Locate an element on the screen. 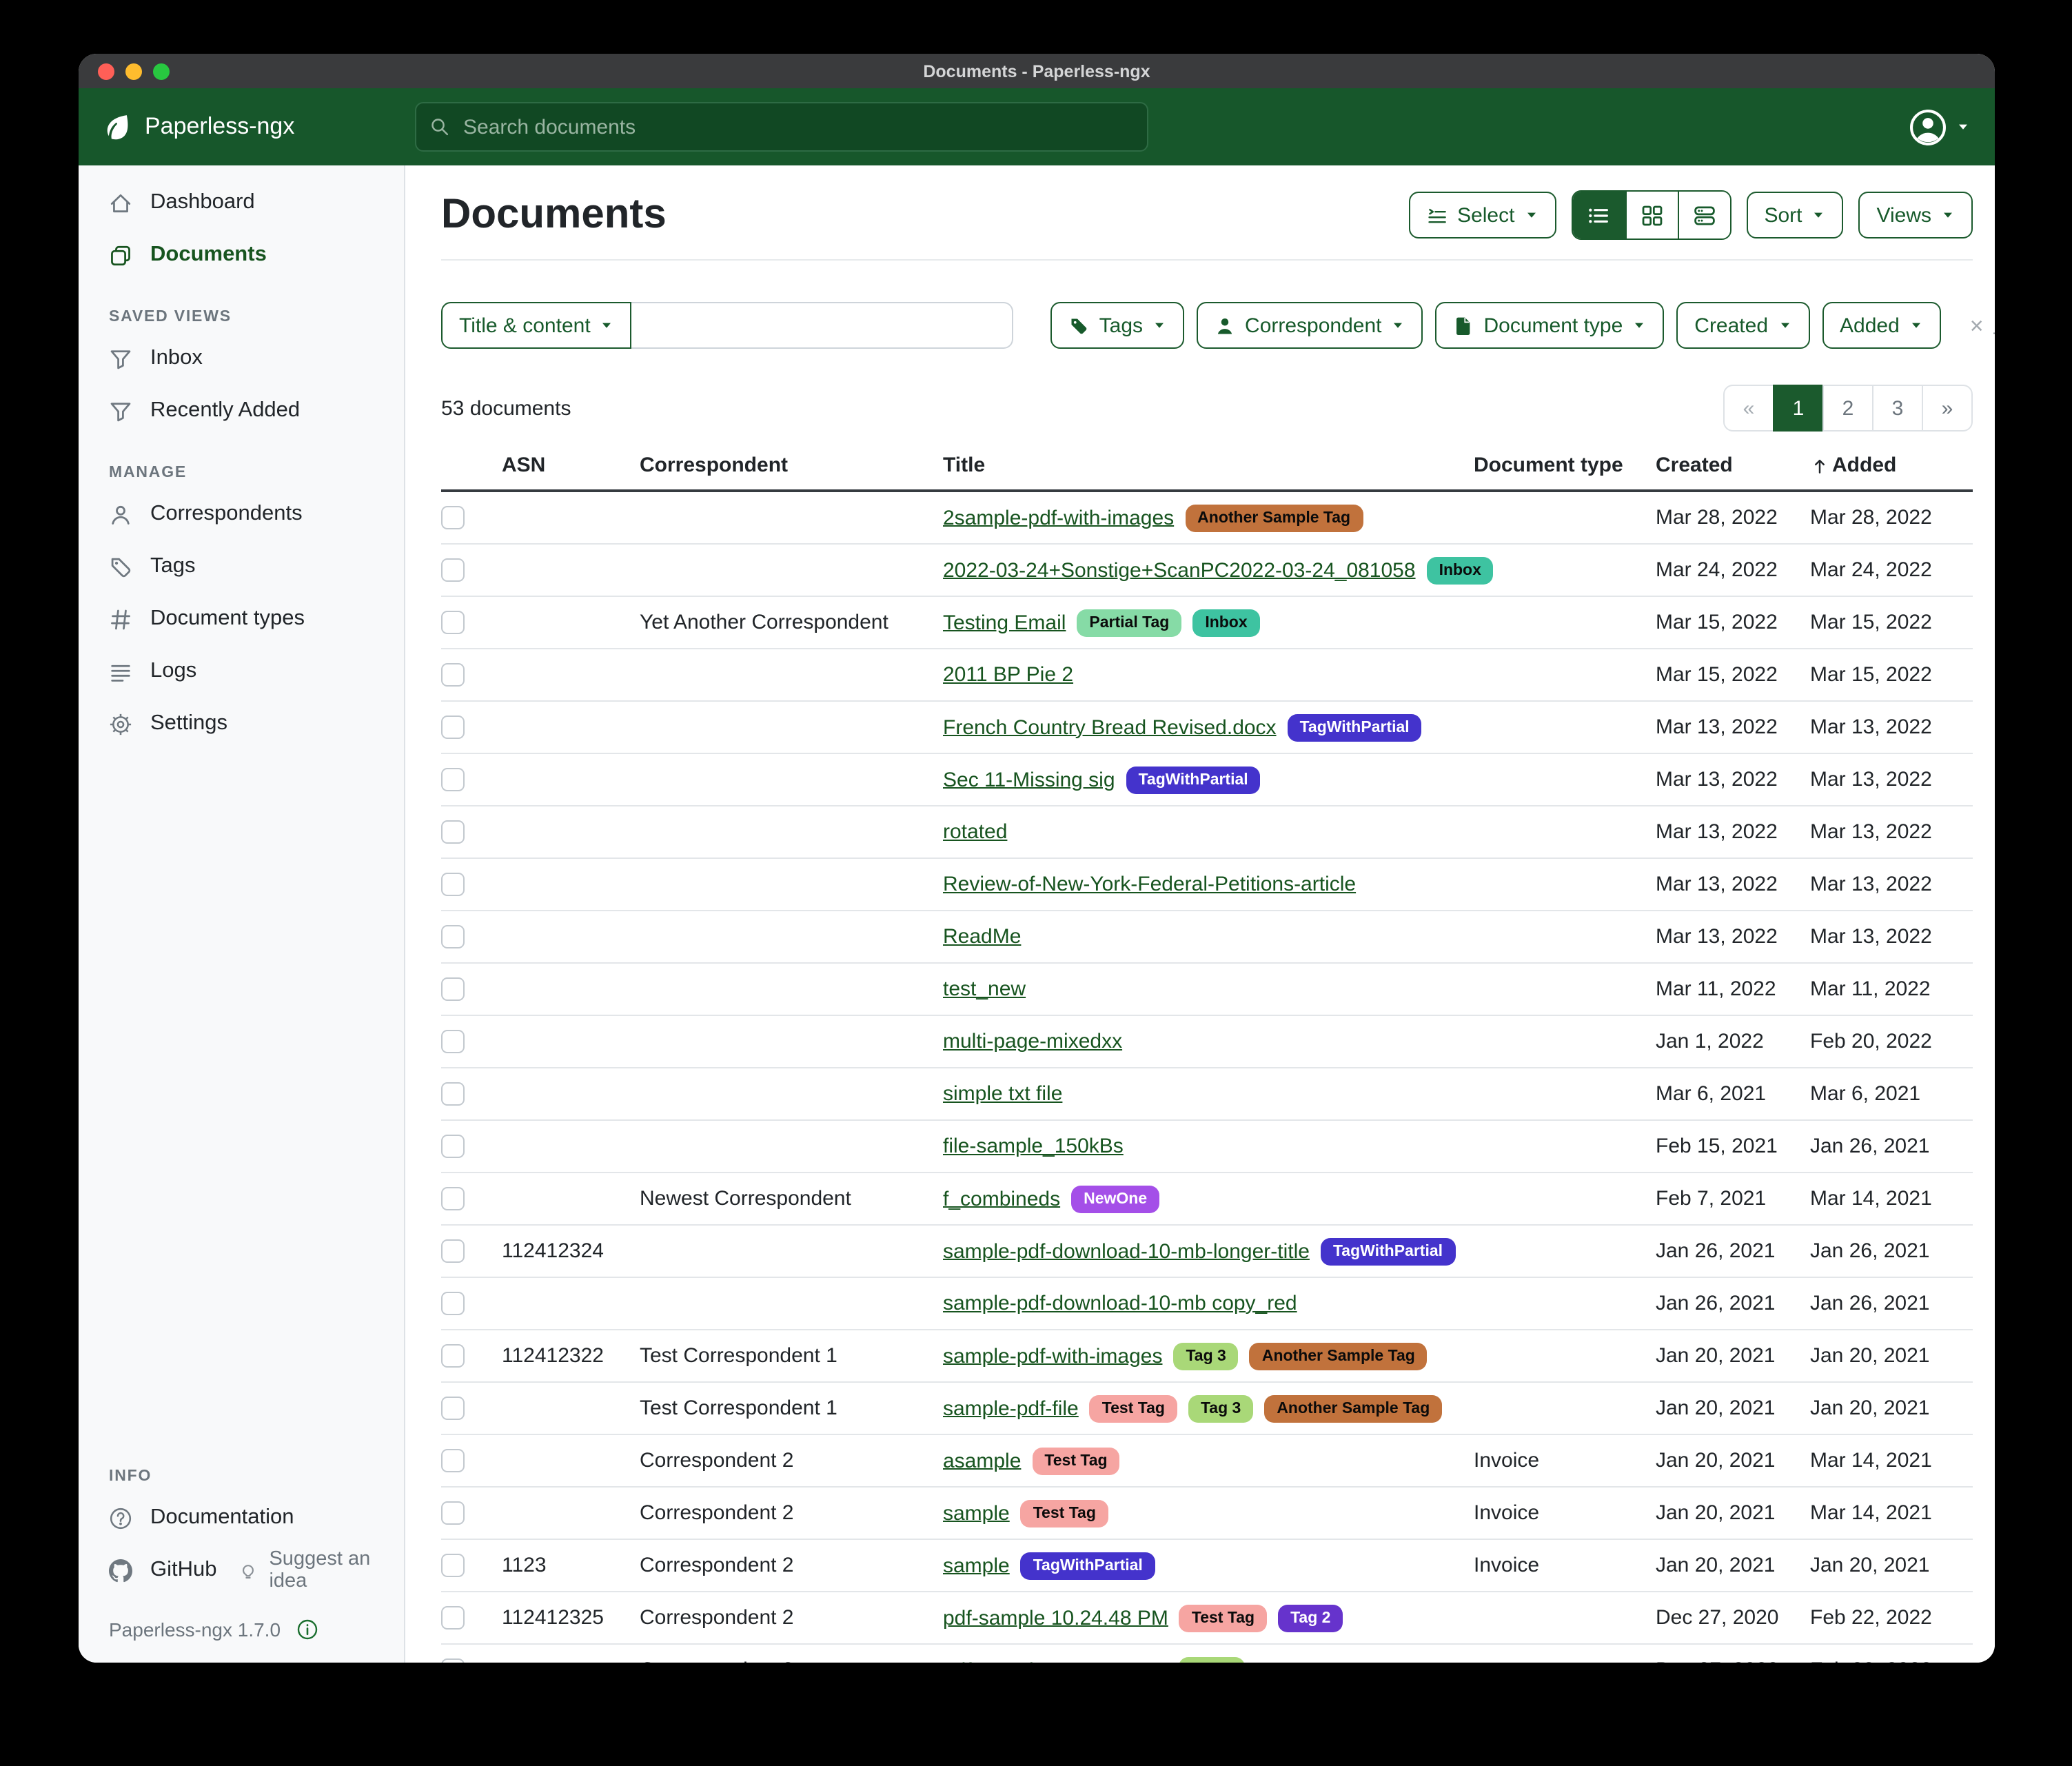  app-brand: Paperless-ngx is located at coordinates (259, 126).